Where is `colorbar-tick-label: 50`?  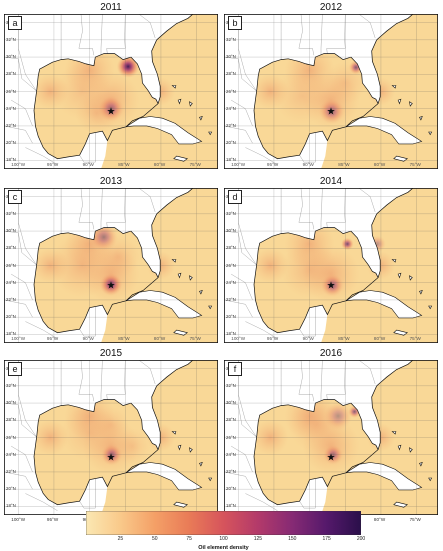 colorbar-tick-label: 50 is located at coordinates (154, 539).